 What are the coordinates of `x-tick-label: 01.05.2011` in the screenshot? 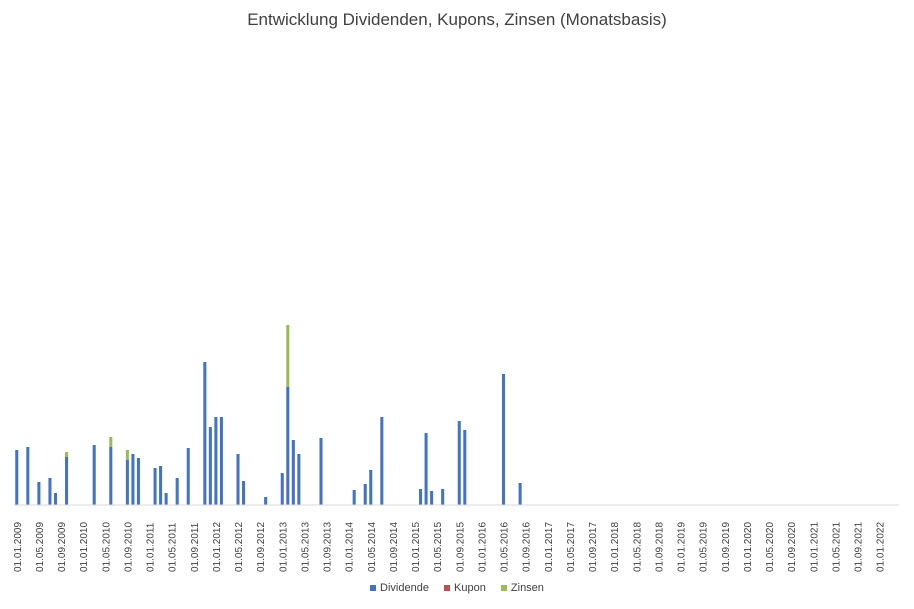 It's located at (173, 547).